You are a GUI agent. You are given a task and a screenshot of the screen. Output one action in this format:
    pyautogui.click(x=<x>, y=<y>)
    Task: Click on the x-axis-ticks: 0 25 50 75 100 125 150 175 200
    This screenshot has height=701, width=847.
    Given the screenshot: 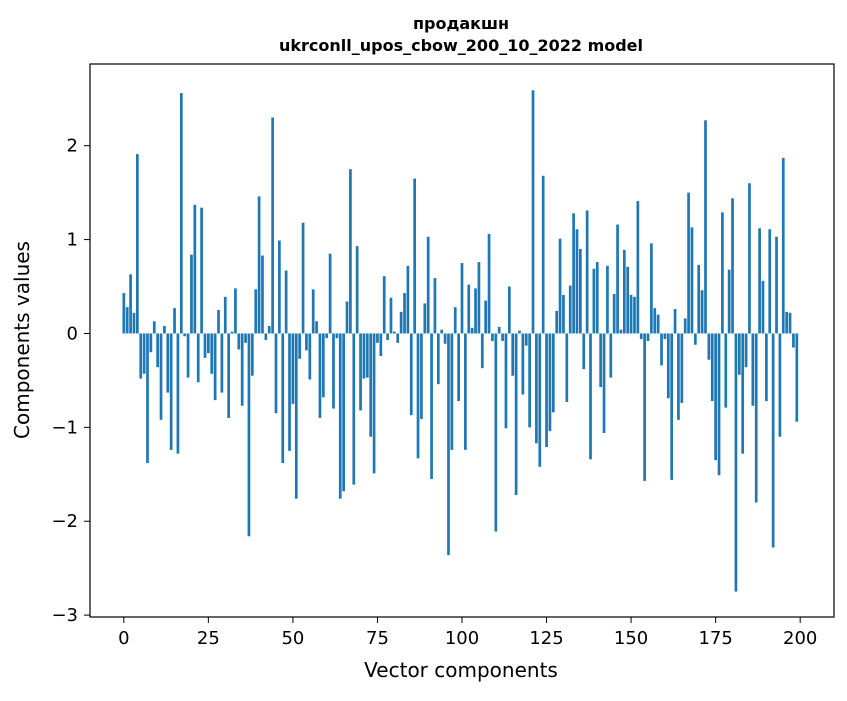 What is the action you would take?
    pyautogui.click(x=467, y=633)
    